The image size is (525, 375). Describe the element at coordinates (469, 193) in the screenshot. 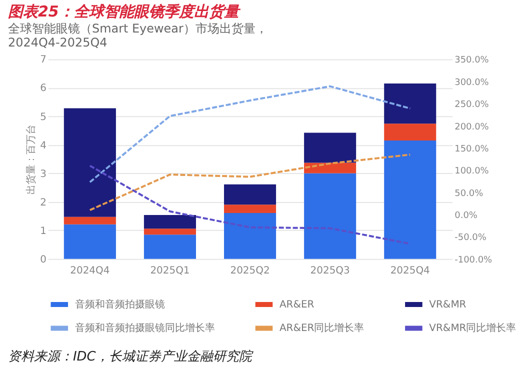

I see `y2-tick-label: 50.0%` at that location.